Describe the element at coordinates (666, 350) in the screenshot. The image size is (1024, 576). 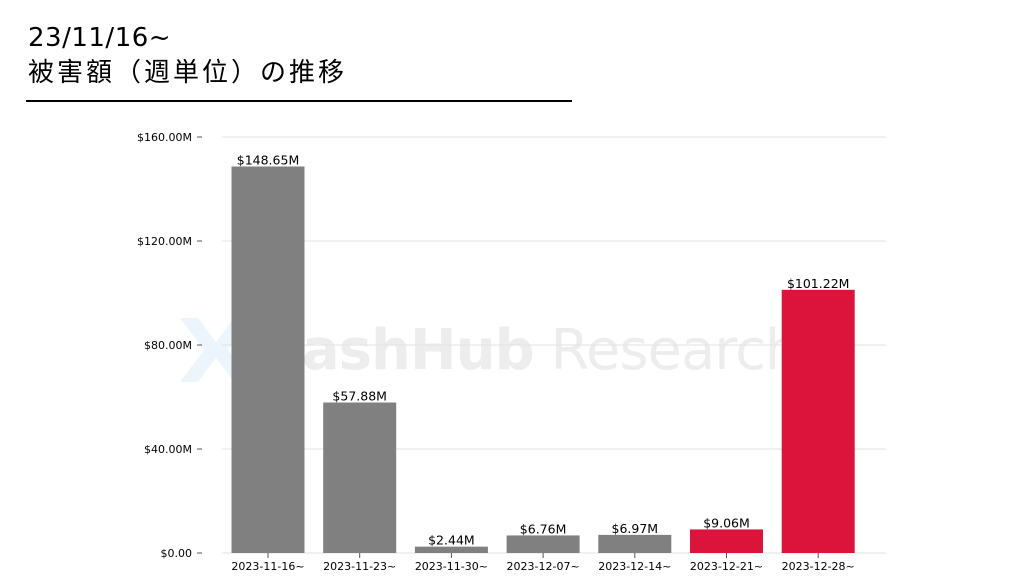
I see `watermark-brand-light: Research` at that location.